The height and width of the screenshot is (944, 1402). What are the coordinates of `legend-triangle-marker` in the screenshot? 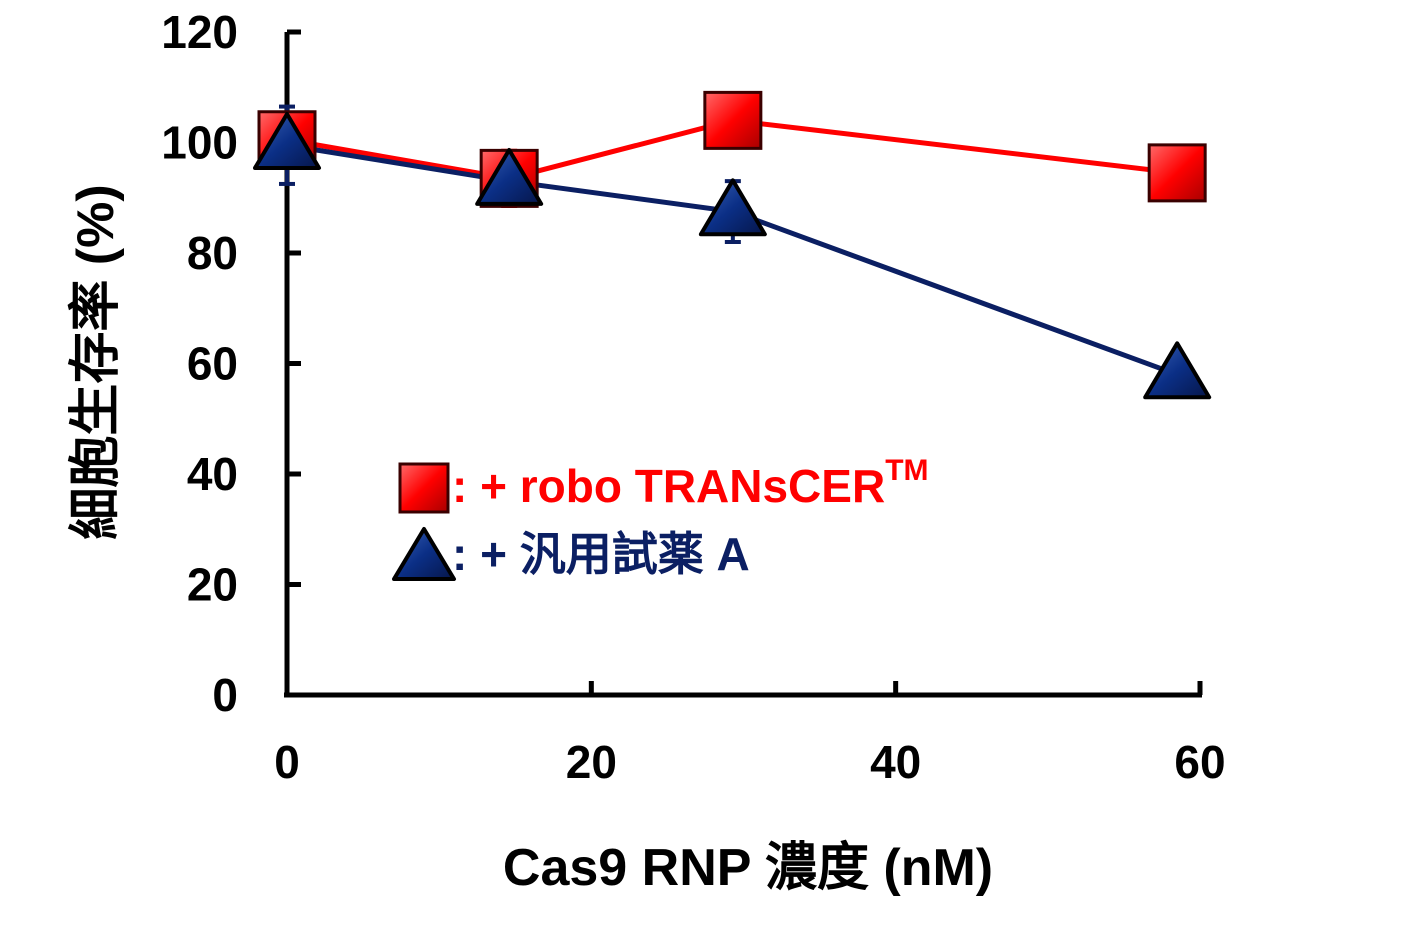 It's located at (424, 554).